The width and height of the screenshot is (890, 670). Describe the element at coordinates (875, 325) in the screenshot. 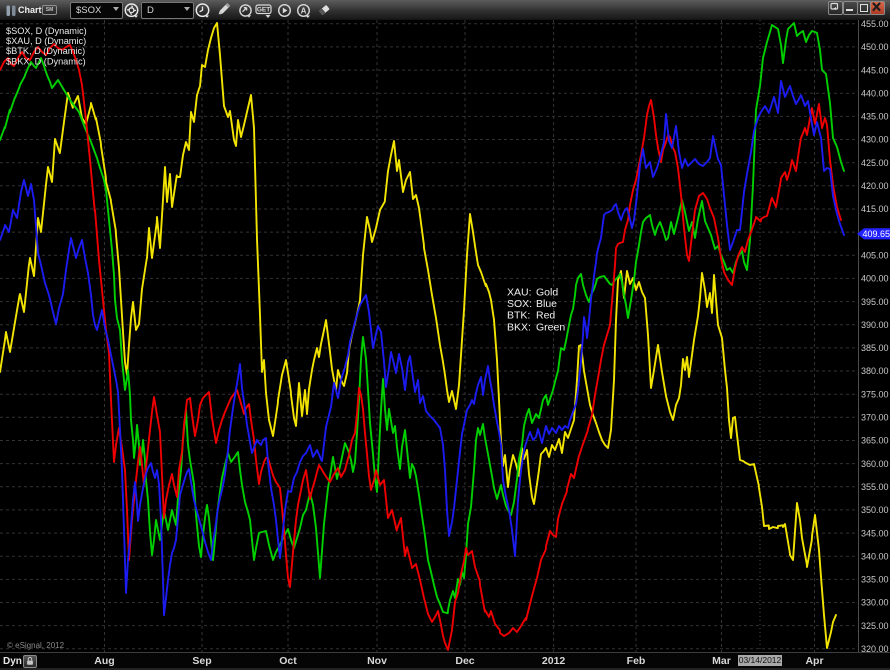

I see `svg-text: 390.00` at that location.